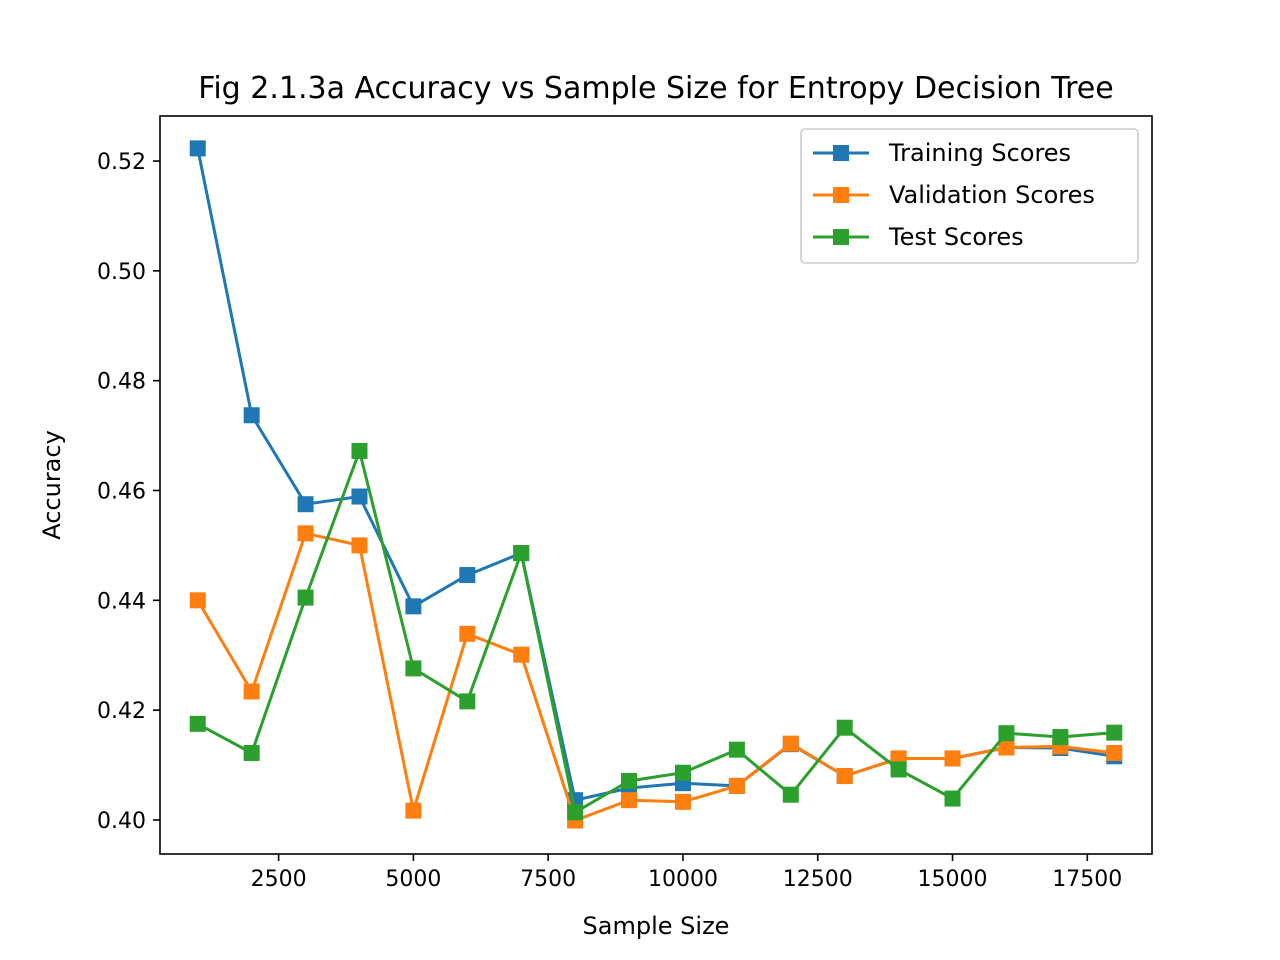  Describe the element at coordinates (121, 601) in the screenshot. I see `y-tick-label: 0.44` at that location.